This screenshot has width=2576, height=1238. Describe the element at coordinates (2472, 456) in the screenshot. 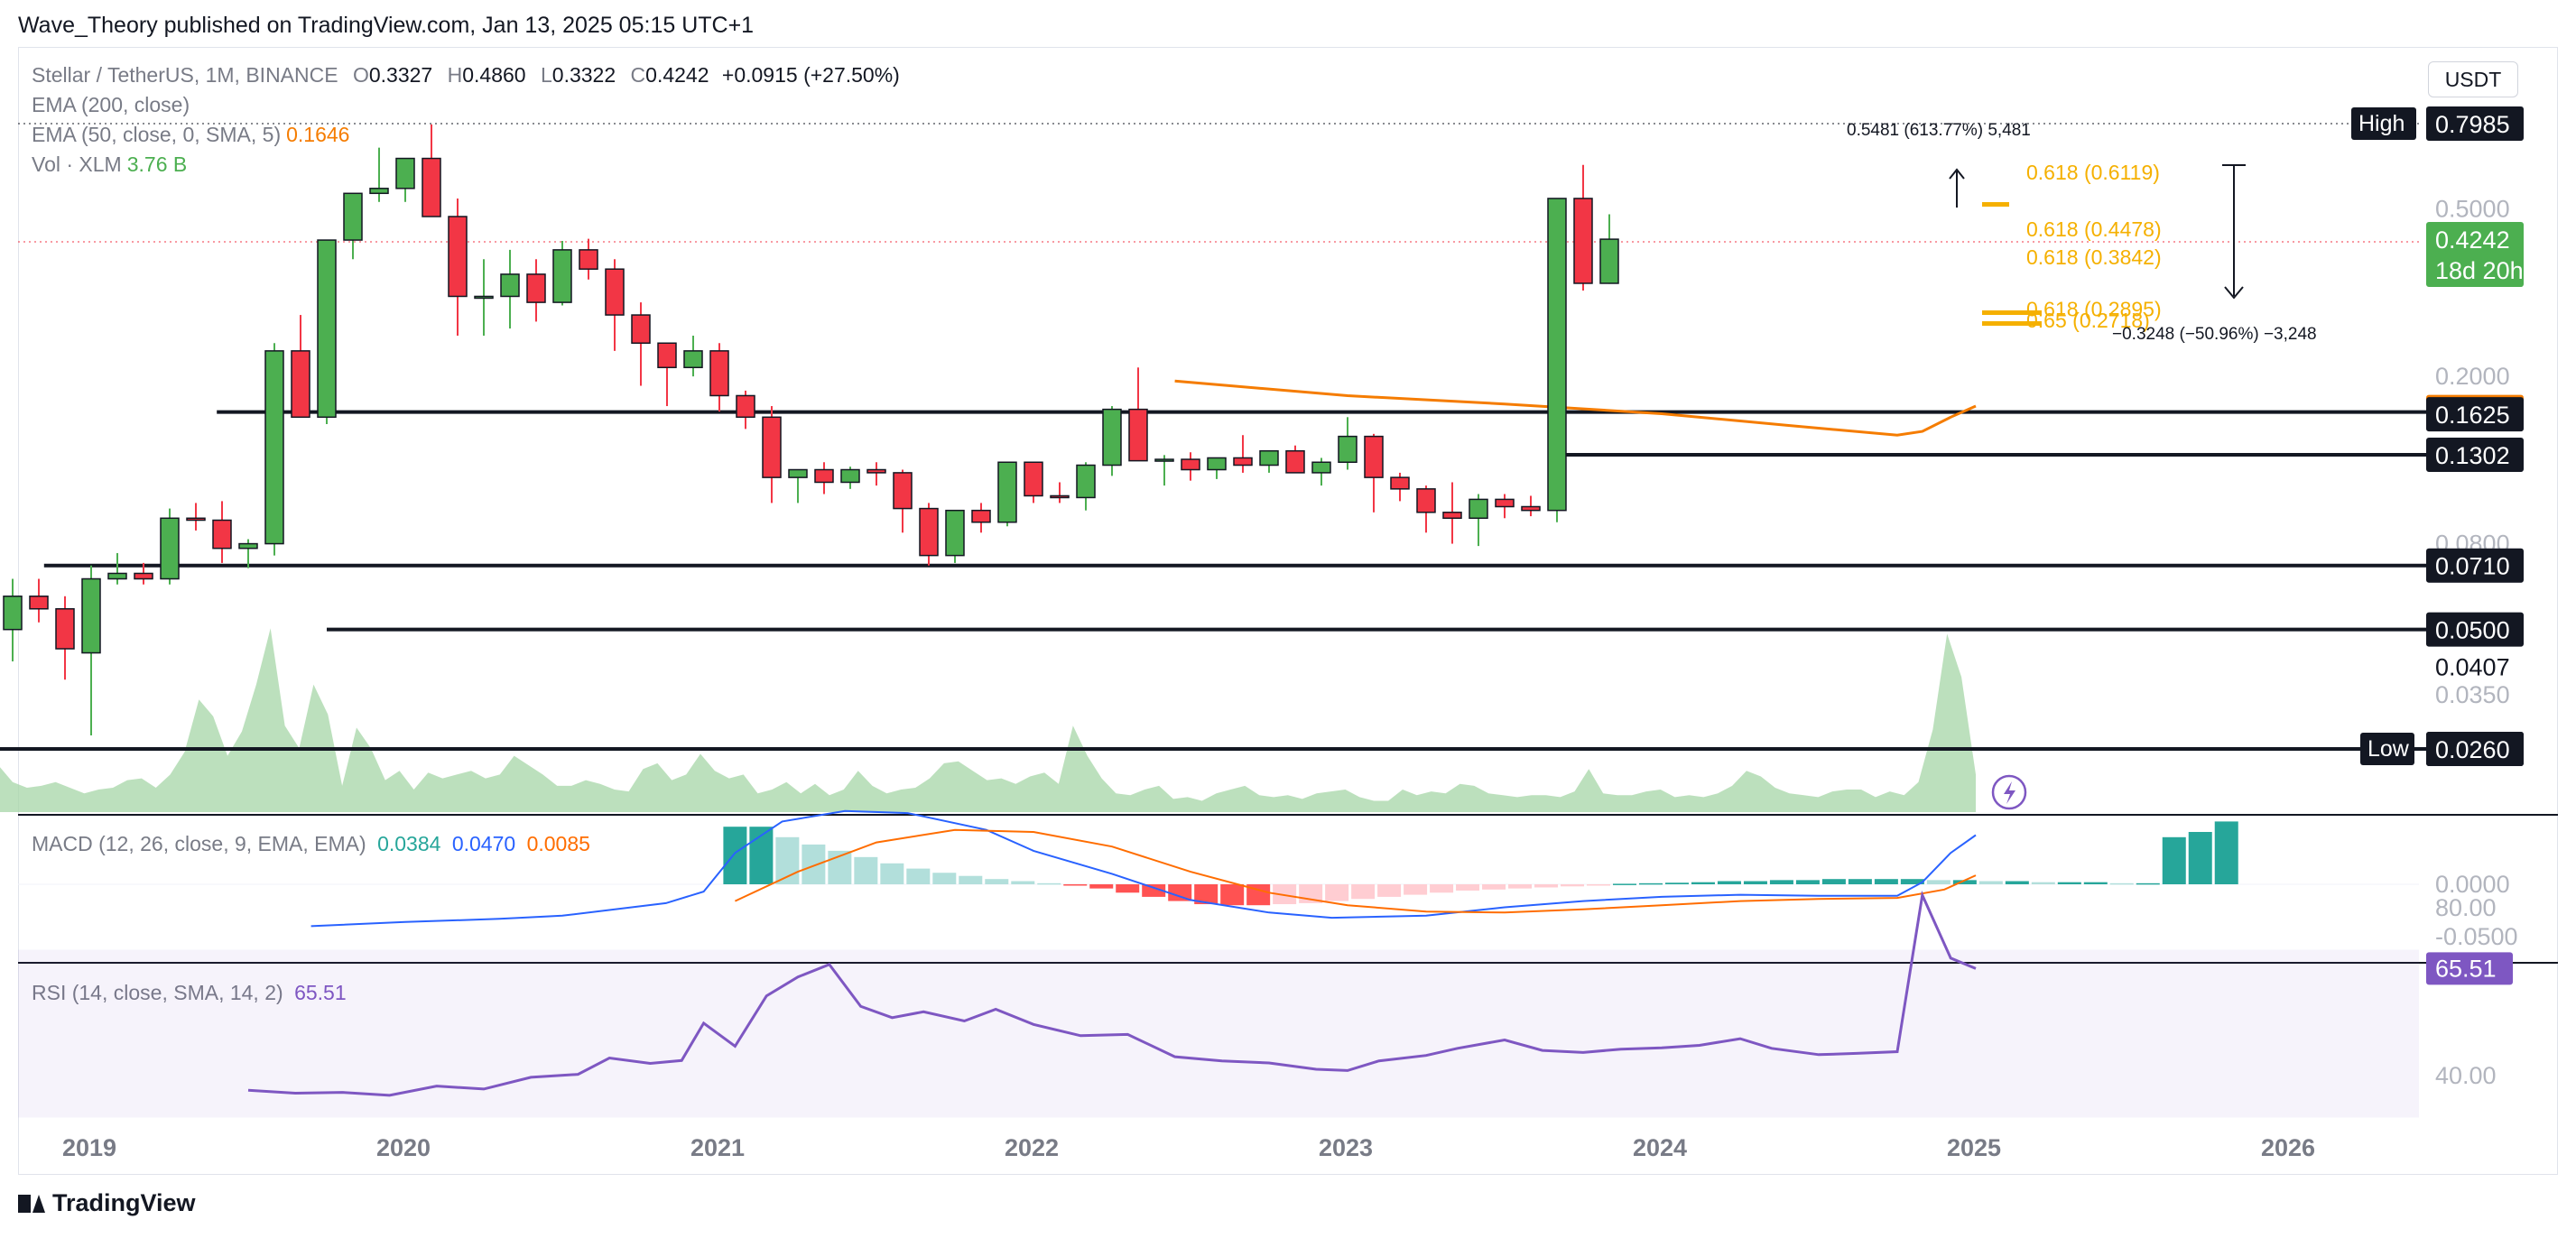

I see `price-axis-label: 0.1302` at that location.